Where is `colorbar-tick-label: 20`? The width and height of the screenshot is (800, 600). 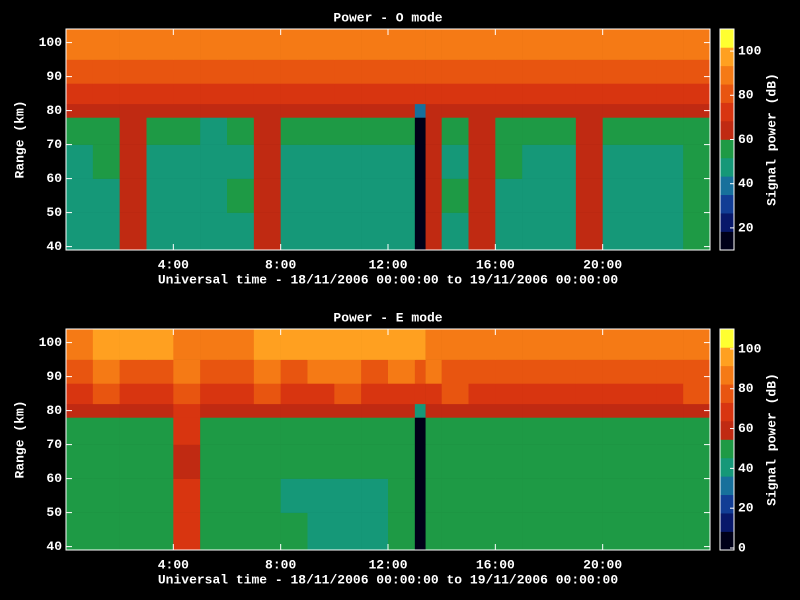
colorbar-tick-label: 20 is located at coordinates (746, 508).